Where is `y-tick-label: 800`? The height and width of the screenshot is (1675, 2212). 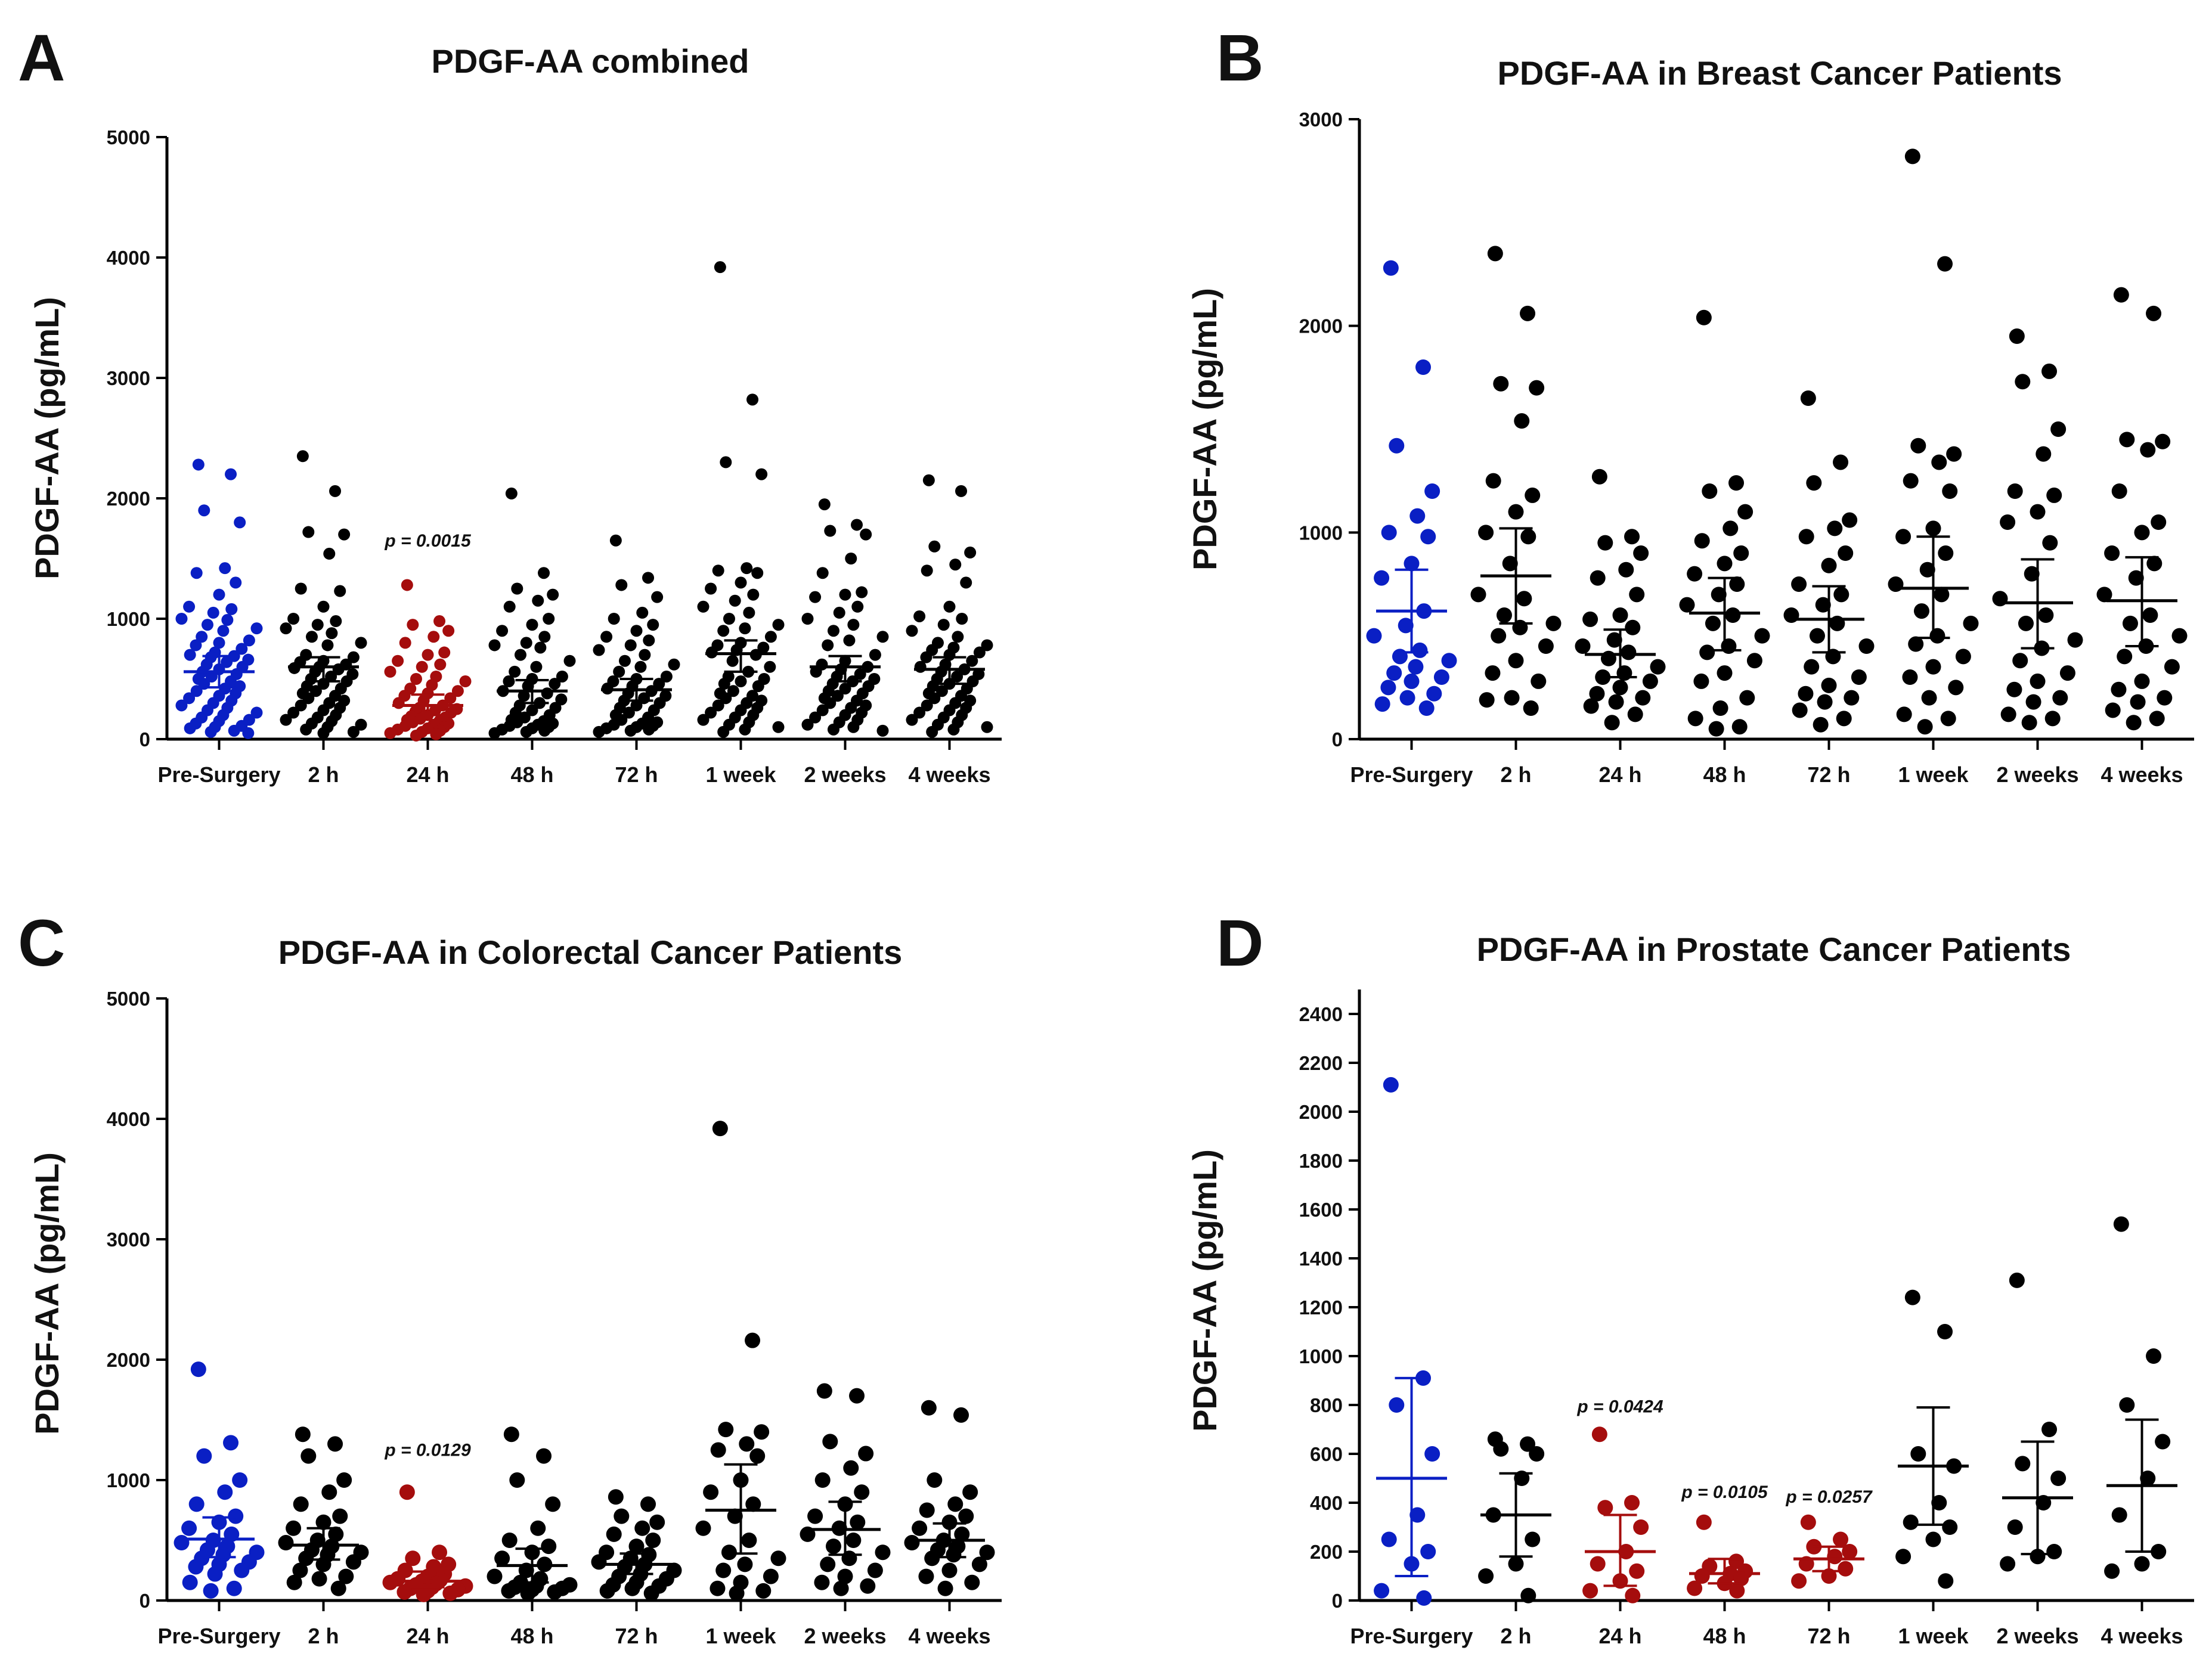 y-tick-label: 800 is located at coordinates (1326, 1405).